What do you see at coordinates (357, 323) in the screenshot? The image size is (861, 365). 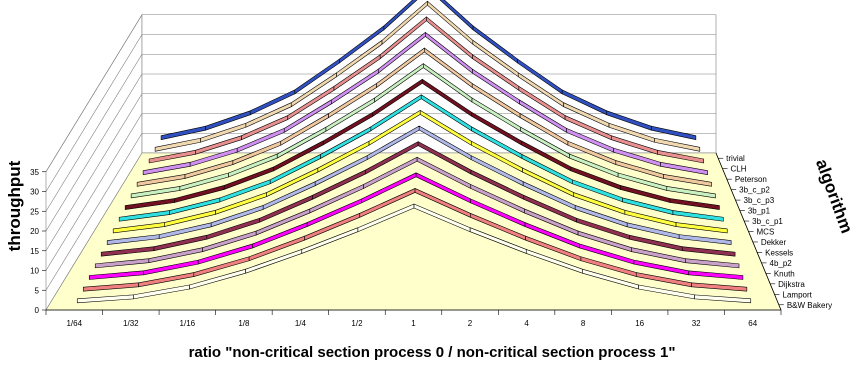 I see `x-tick-label: 1/2` at bounding box center [357, 323].